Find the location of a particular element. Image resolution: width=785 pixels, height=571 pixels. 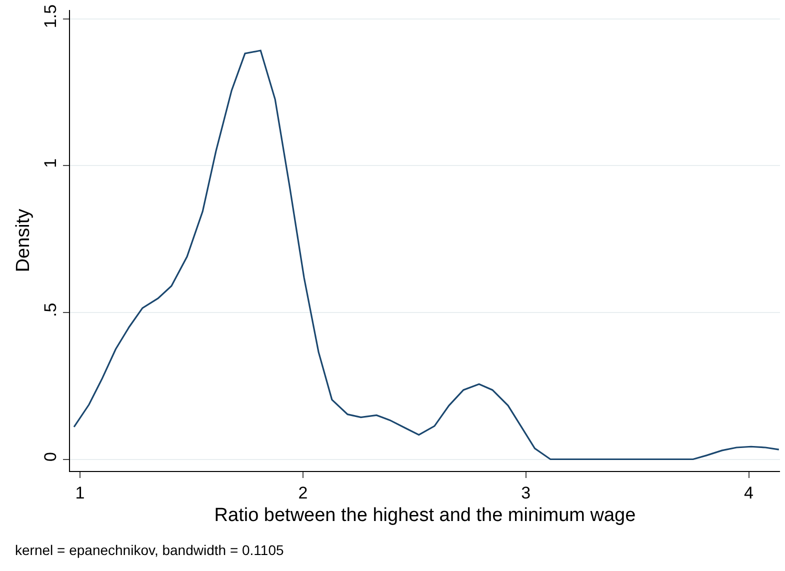

text: kernel = epanechnikov, bandwidth = 0.1105 is located at coordinates (149, 550).